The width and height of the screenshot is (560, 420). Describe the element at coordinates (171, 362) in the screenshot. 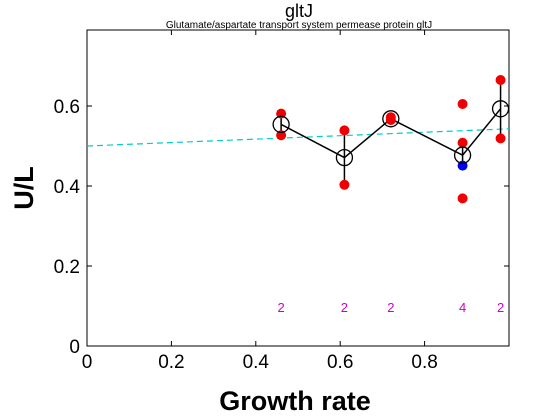

I see `x-tick-label: 0.2` at that location.